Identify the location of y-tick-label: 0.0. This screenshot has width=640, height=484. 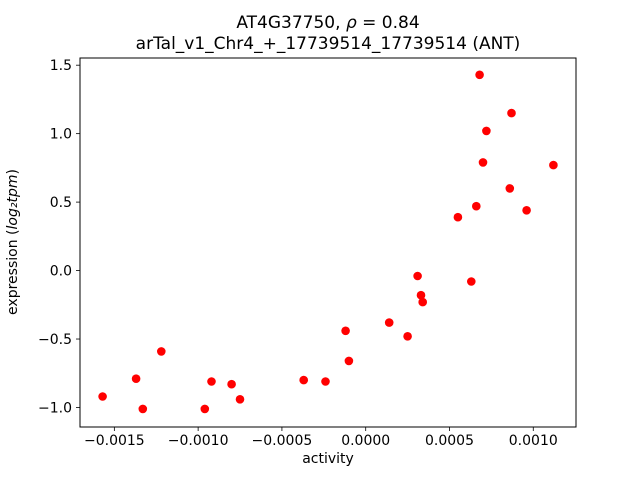
(61, 272).